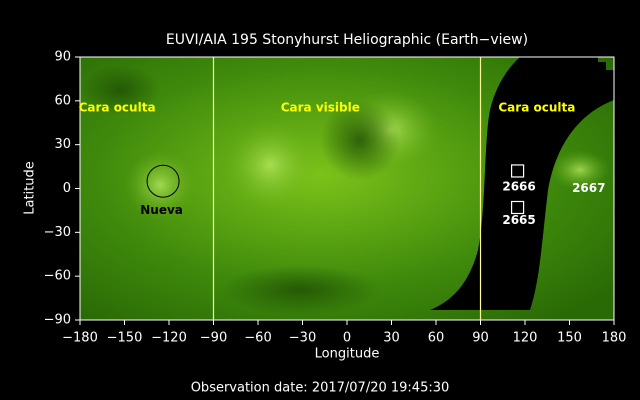  What do you see at coordinates (57, 320) in the screenshot?
I see `y-tick-label: −90` at bounding box center [57, 320].